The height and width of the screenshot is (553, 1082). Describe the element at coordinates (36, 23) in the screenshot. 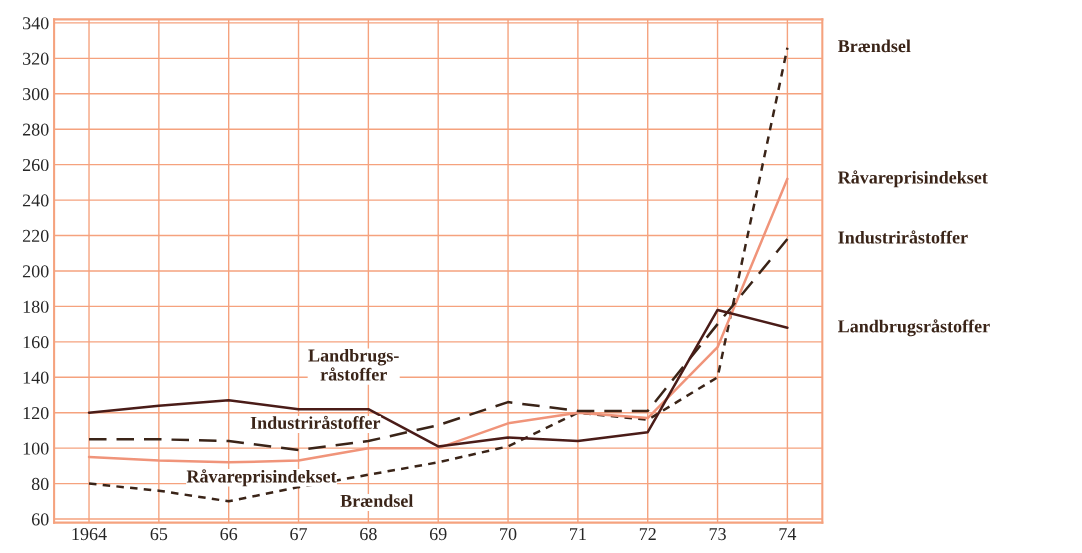

I see `y-tick-label: 340` at that location.